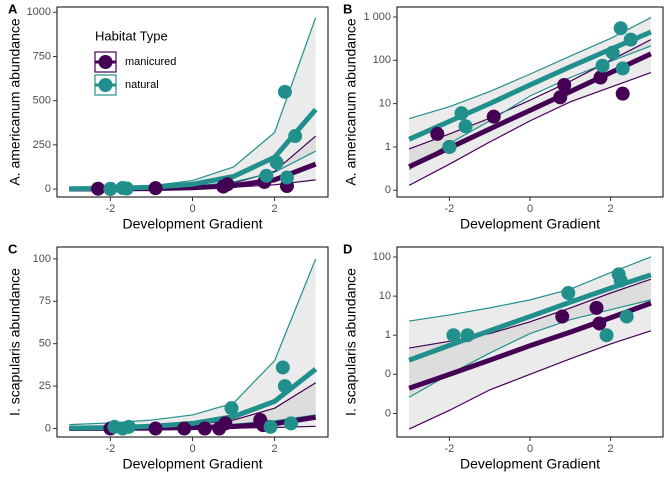 The image size is (672, 480). What do you see at coordinates (45, 386) in the screenshot?
I see `y-tick-label: 25` at bounding box center [45, 386].